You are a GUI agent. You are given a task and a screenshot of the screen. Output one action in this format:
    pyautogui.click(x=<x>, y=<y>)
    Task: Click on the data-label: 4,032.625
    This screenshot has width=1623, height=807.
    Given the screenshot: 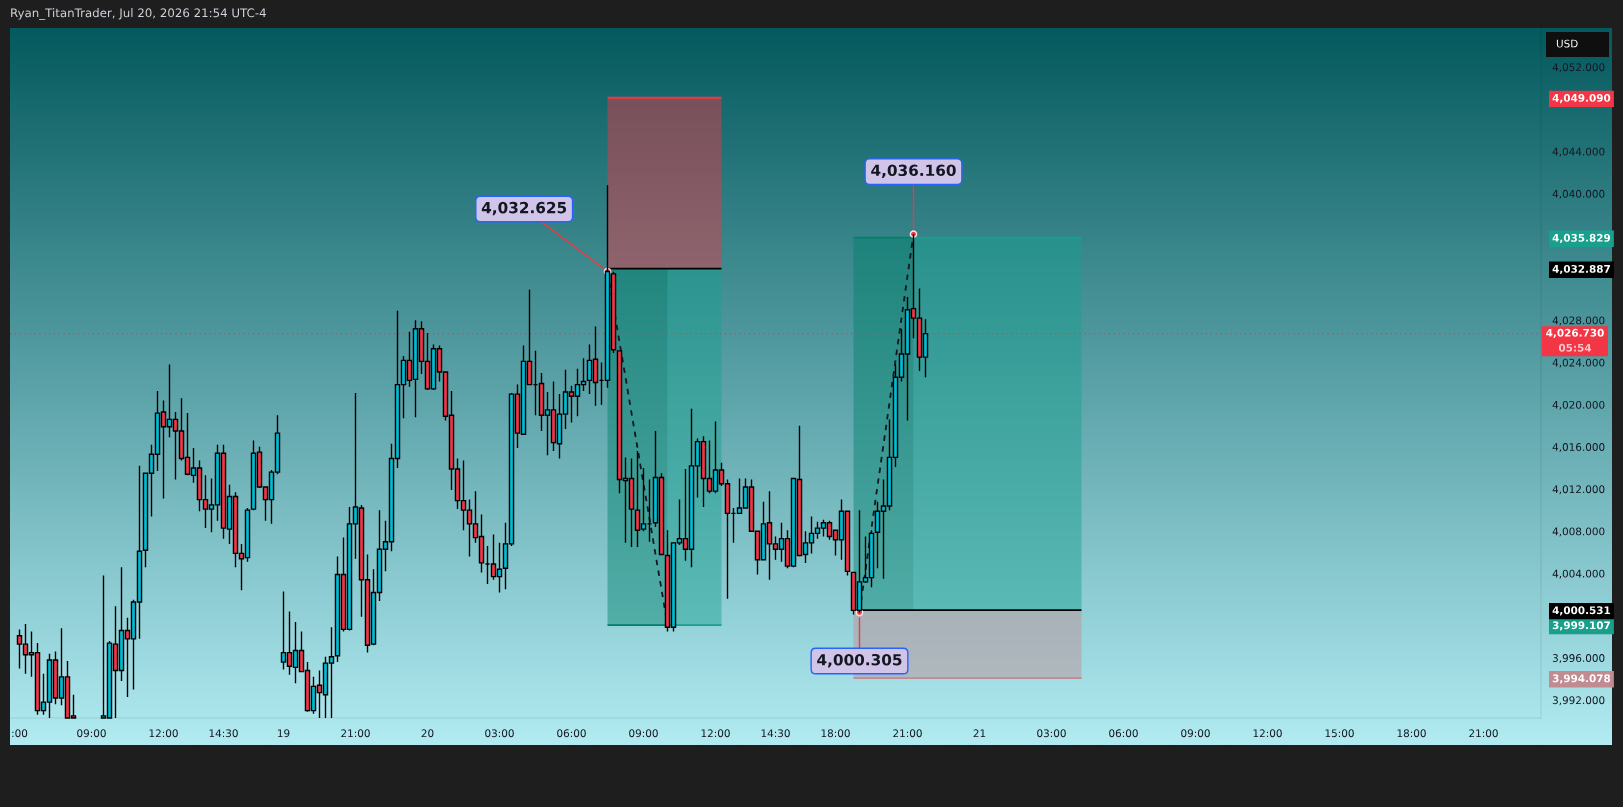 What is the action you would take?
    pyautogui.click(x=524, y=208)
    